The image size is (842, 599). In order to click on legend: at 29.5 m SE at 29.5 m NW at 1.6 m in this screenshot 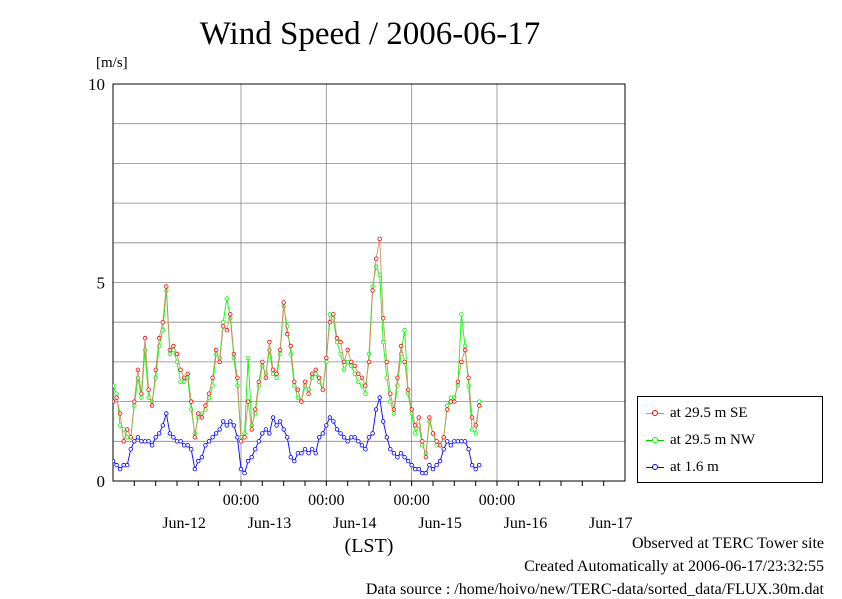, I will do `click(730, 439)`.